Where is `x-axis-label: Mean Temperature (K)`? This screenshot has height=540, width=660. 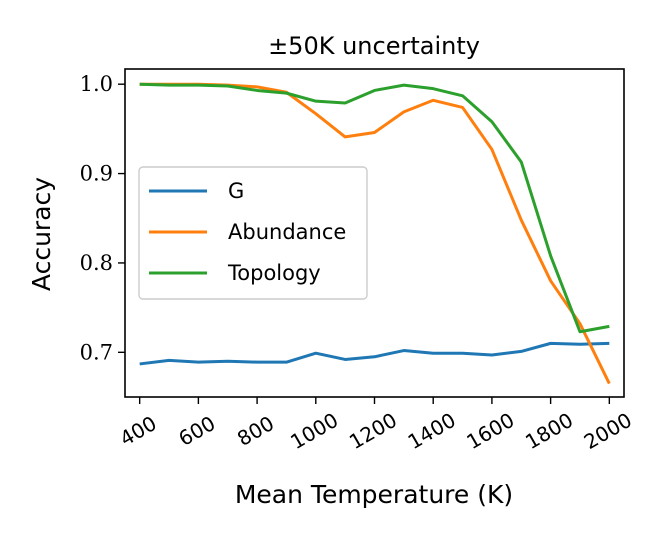
x-axis-label: Mean Temperature (K) is located at coordinates (374, 494).